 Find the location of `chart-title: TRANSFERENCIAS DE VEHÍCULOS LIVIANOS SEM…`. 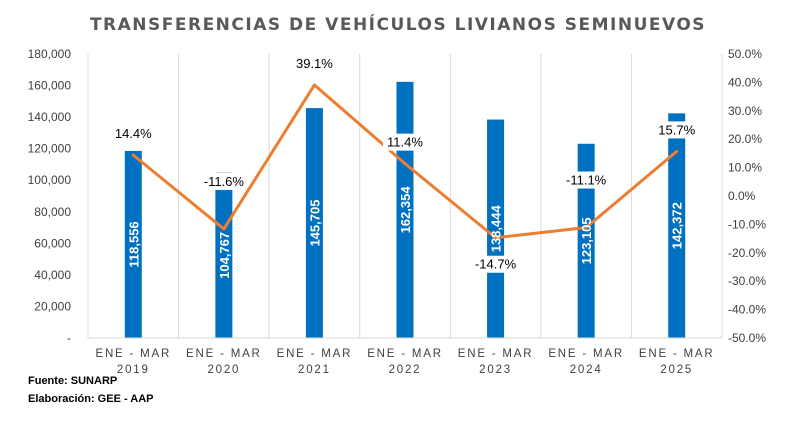

chart-title: TRANSFERENCIAS DE VEHÍCULOS LIVIANOS SEM… is located at coordinates (398, 24).